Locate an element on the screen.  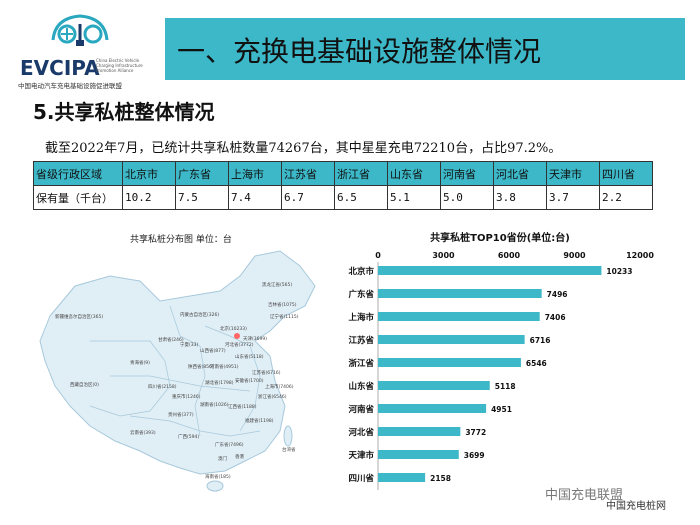
map-label: 山东省(5118) is located at coordinates (249, 356).